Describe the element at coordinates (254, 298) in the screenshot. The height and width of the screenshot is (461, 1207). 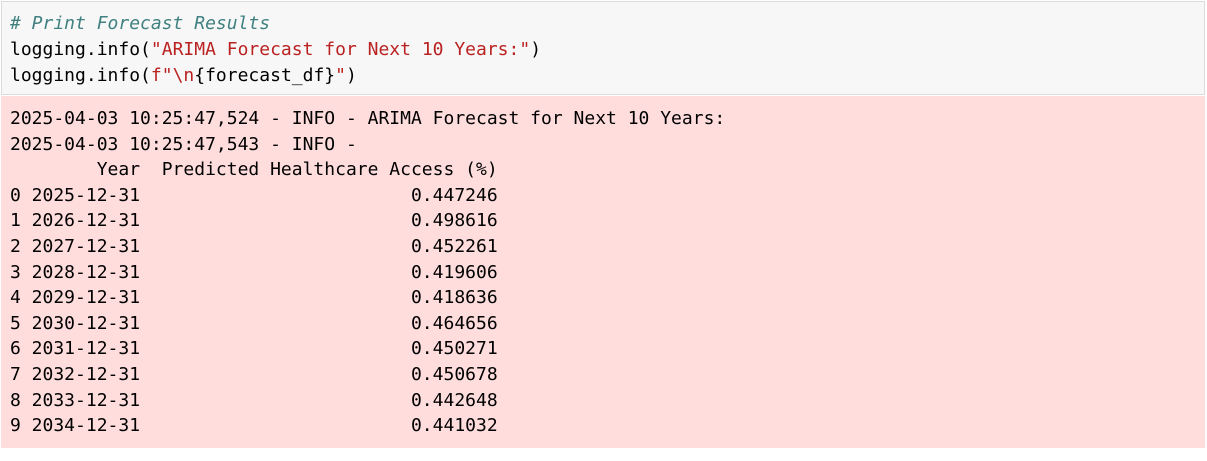
I see `table-row: 4 2029-12-31 0.418636` at that location.